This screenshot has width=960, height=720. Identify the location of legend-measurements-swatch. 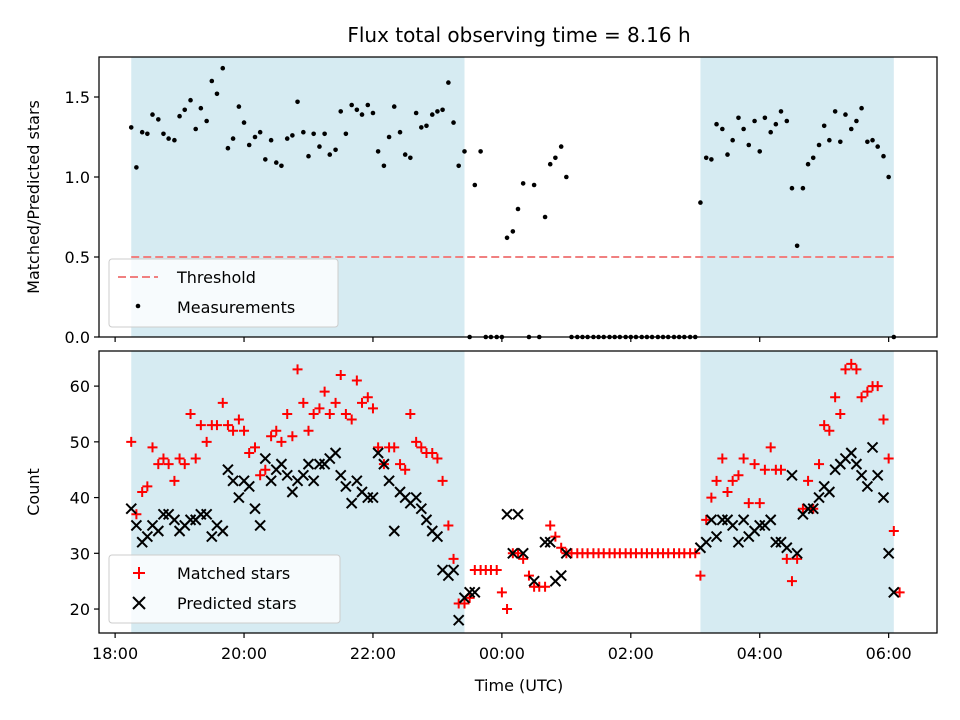
(138, 306).